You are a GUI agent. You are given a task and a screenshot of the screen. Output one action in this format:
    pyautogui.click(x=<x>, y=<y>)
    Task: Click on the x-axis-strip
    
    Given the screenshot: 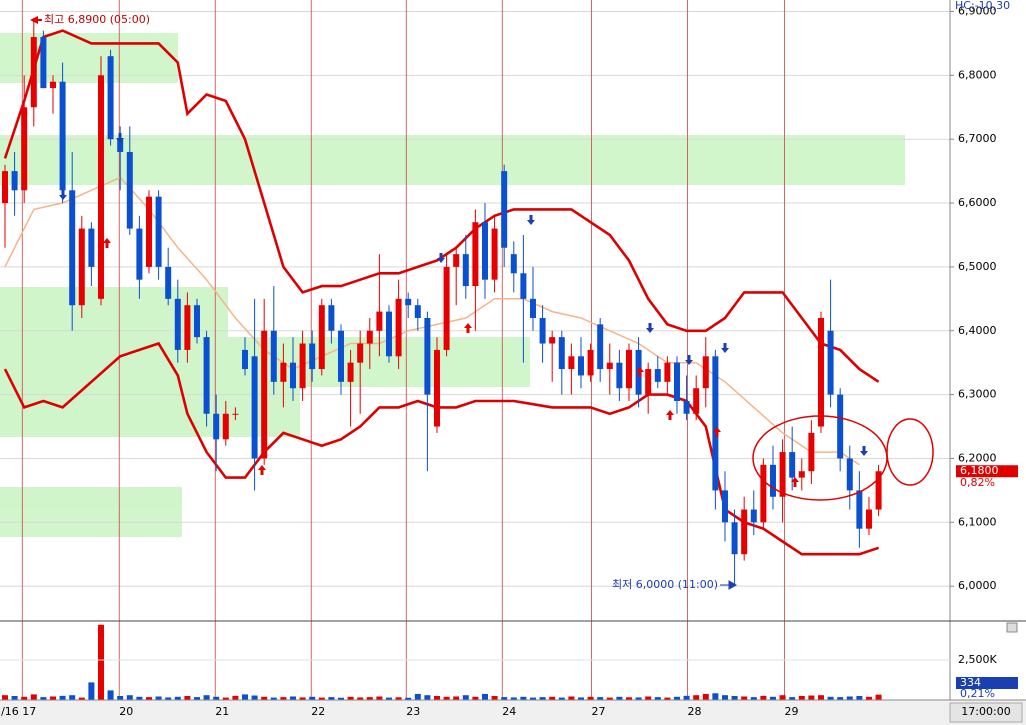 What is the action you would take?
    pyautogui.click(x=513, y=712)
    